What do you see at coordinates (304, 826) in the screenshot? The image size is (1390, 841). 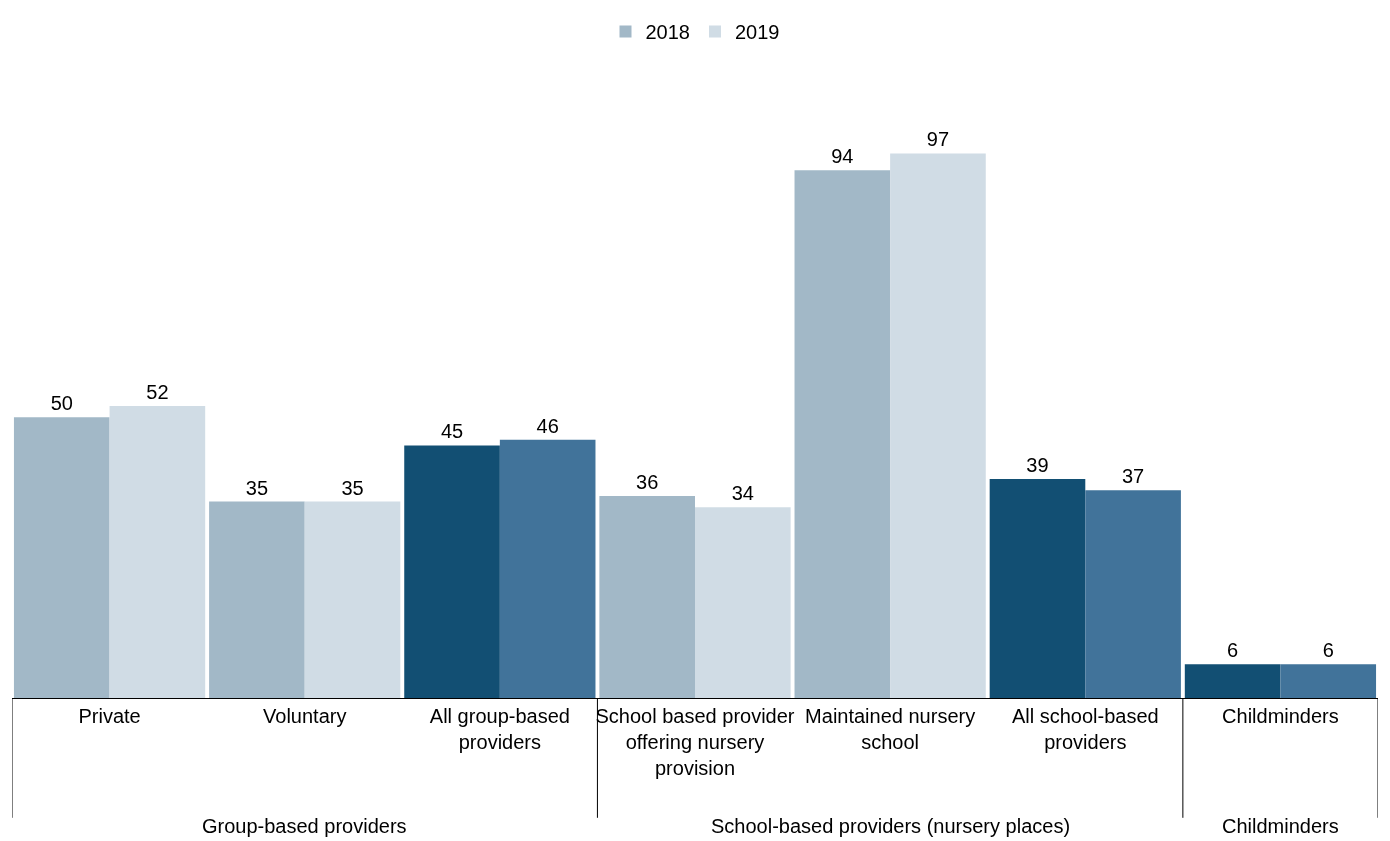 I see `text: Group-based providers` at bounding box center [304, 826].